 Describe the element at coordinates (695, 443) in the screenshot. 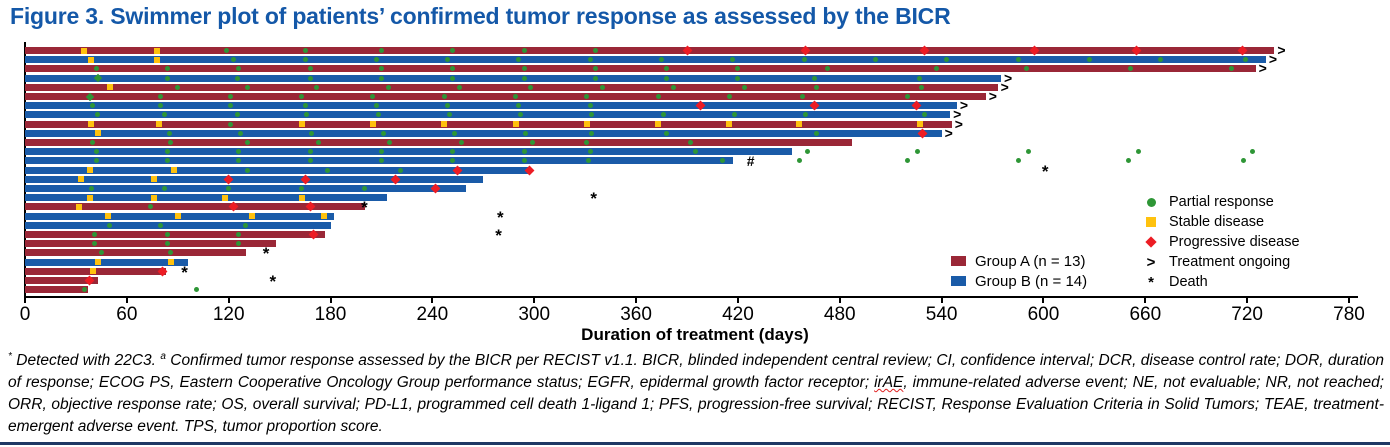

I see `bottom-rule` at that location.